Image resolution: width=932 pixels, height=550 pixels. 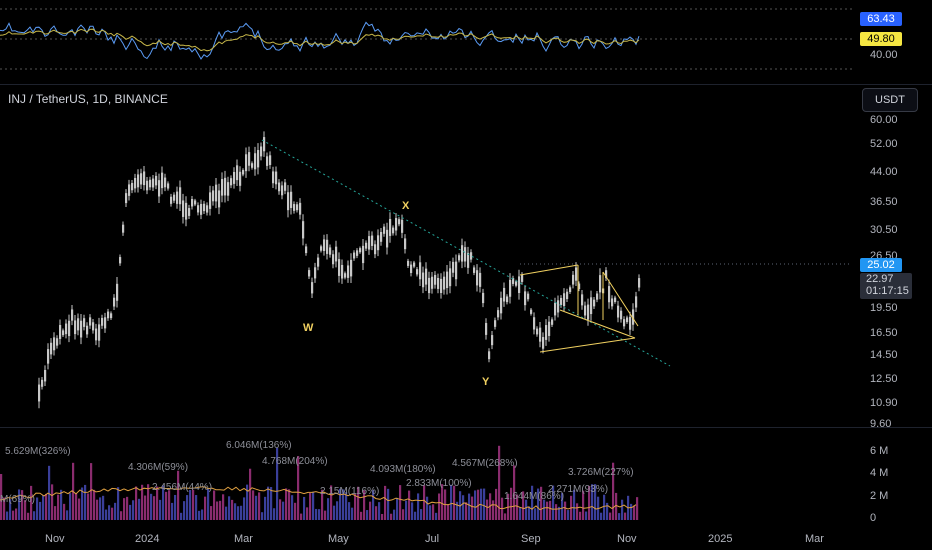 What do you see at coordinates (350, 491) in the screenshot?
I see `volume-label: 2.15M(116%)` at bounding box center [350, 491].